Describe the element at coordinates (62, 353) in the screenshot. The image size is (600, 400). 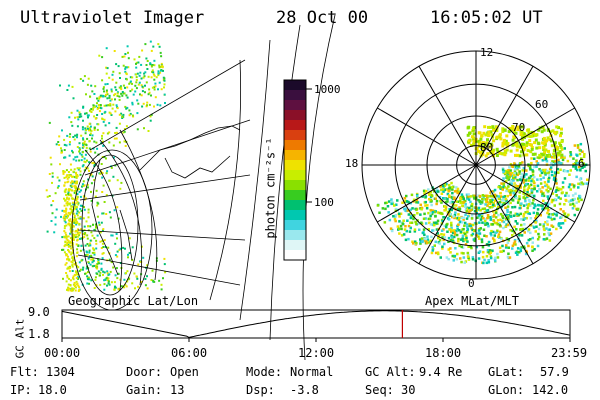
I see `timeline-xtick-0000: 00:00` at that location.